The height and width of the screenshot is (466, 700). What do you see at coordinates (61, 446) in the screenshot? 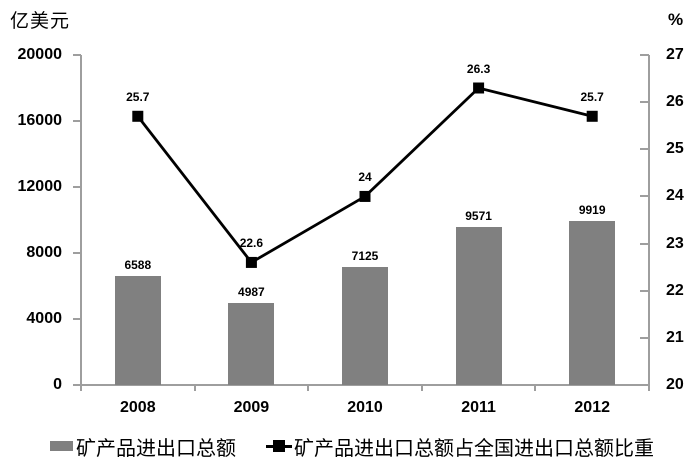
I see `bar-legend-swatch` at bounding box center [61, 446].